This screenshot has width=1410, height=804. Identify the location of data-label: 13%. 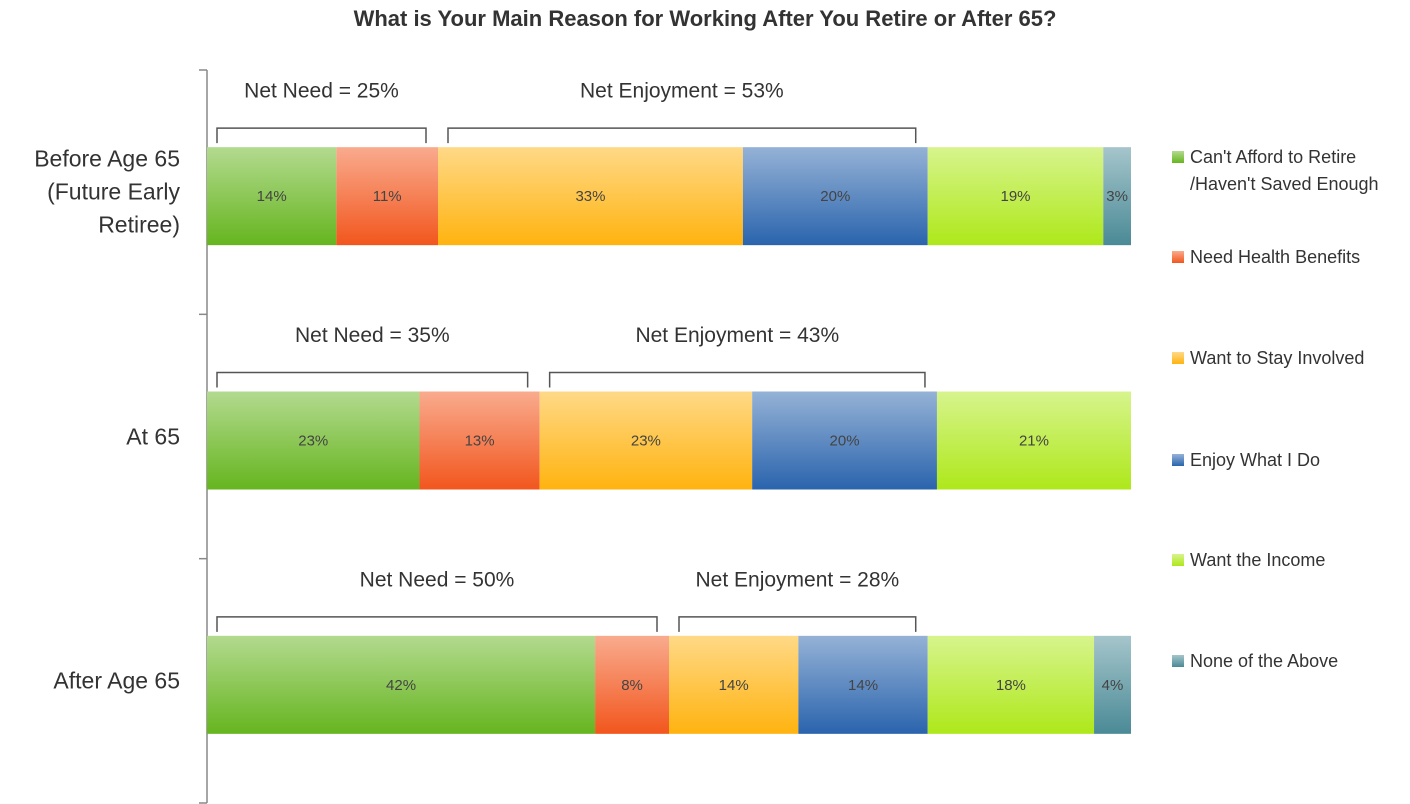
(480, 440).